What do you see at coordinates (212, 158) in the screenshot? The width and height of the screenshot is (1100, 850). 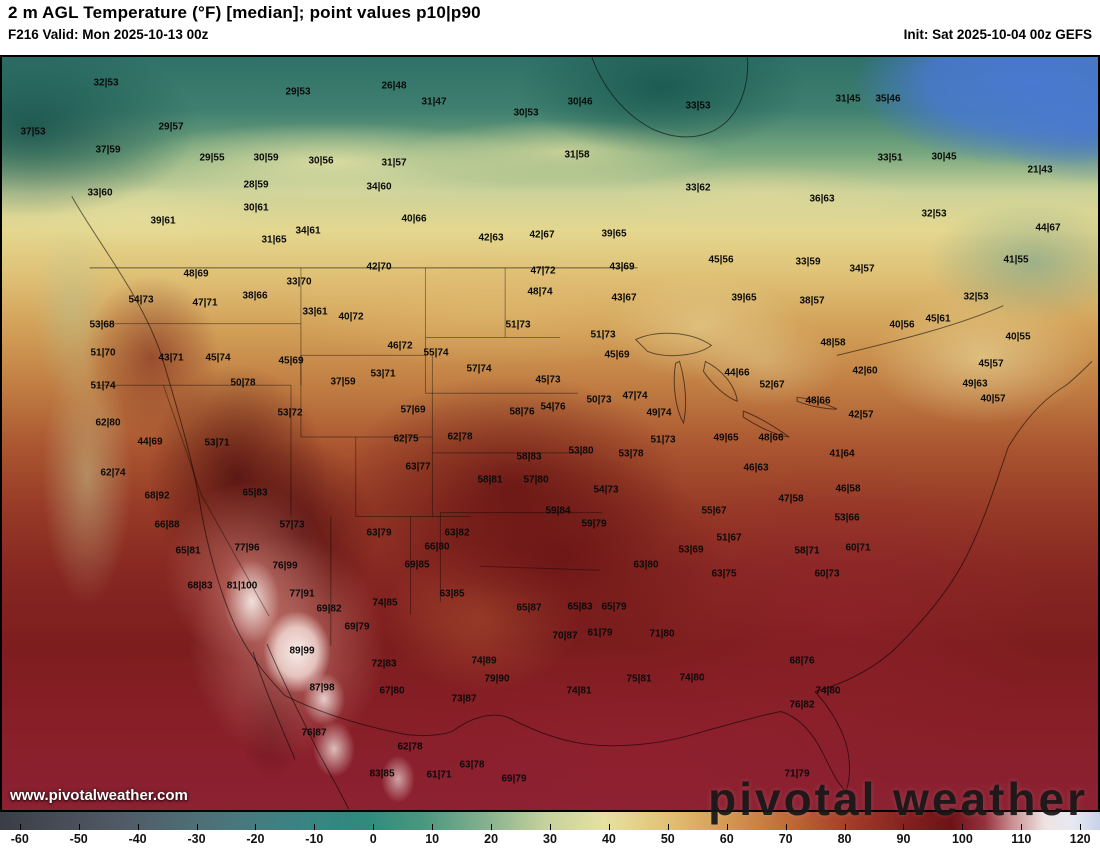 I see `point-value-label: 29|55` at bounding box center [212, 158].